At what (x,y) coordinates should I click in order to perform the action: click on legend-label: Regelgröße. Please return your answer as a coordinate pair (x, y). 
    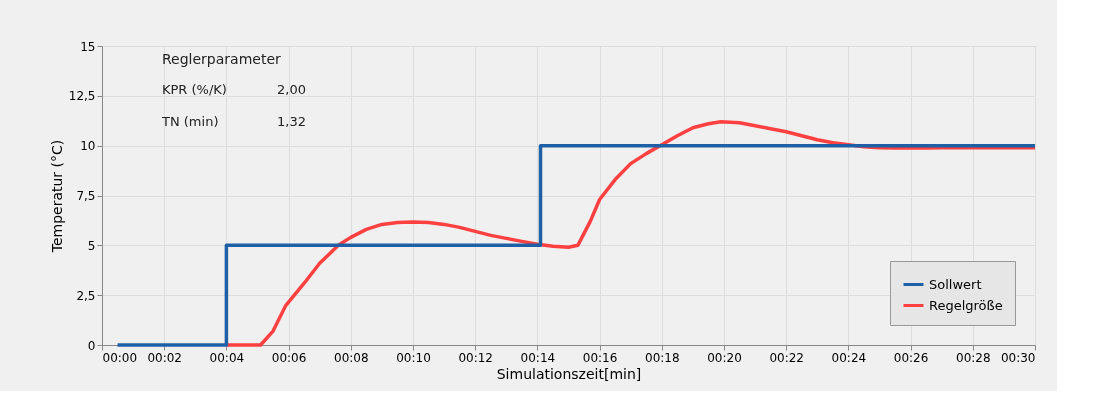
    Looking at the image, I should click on (966, 305).